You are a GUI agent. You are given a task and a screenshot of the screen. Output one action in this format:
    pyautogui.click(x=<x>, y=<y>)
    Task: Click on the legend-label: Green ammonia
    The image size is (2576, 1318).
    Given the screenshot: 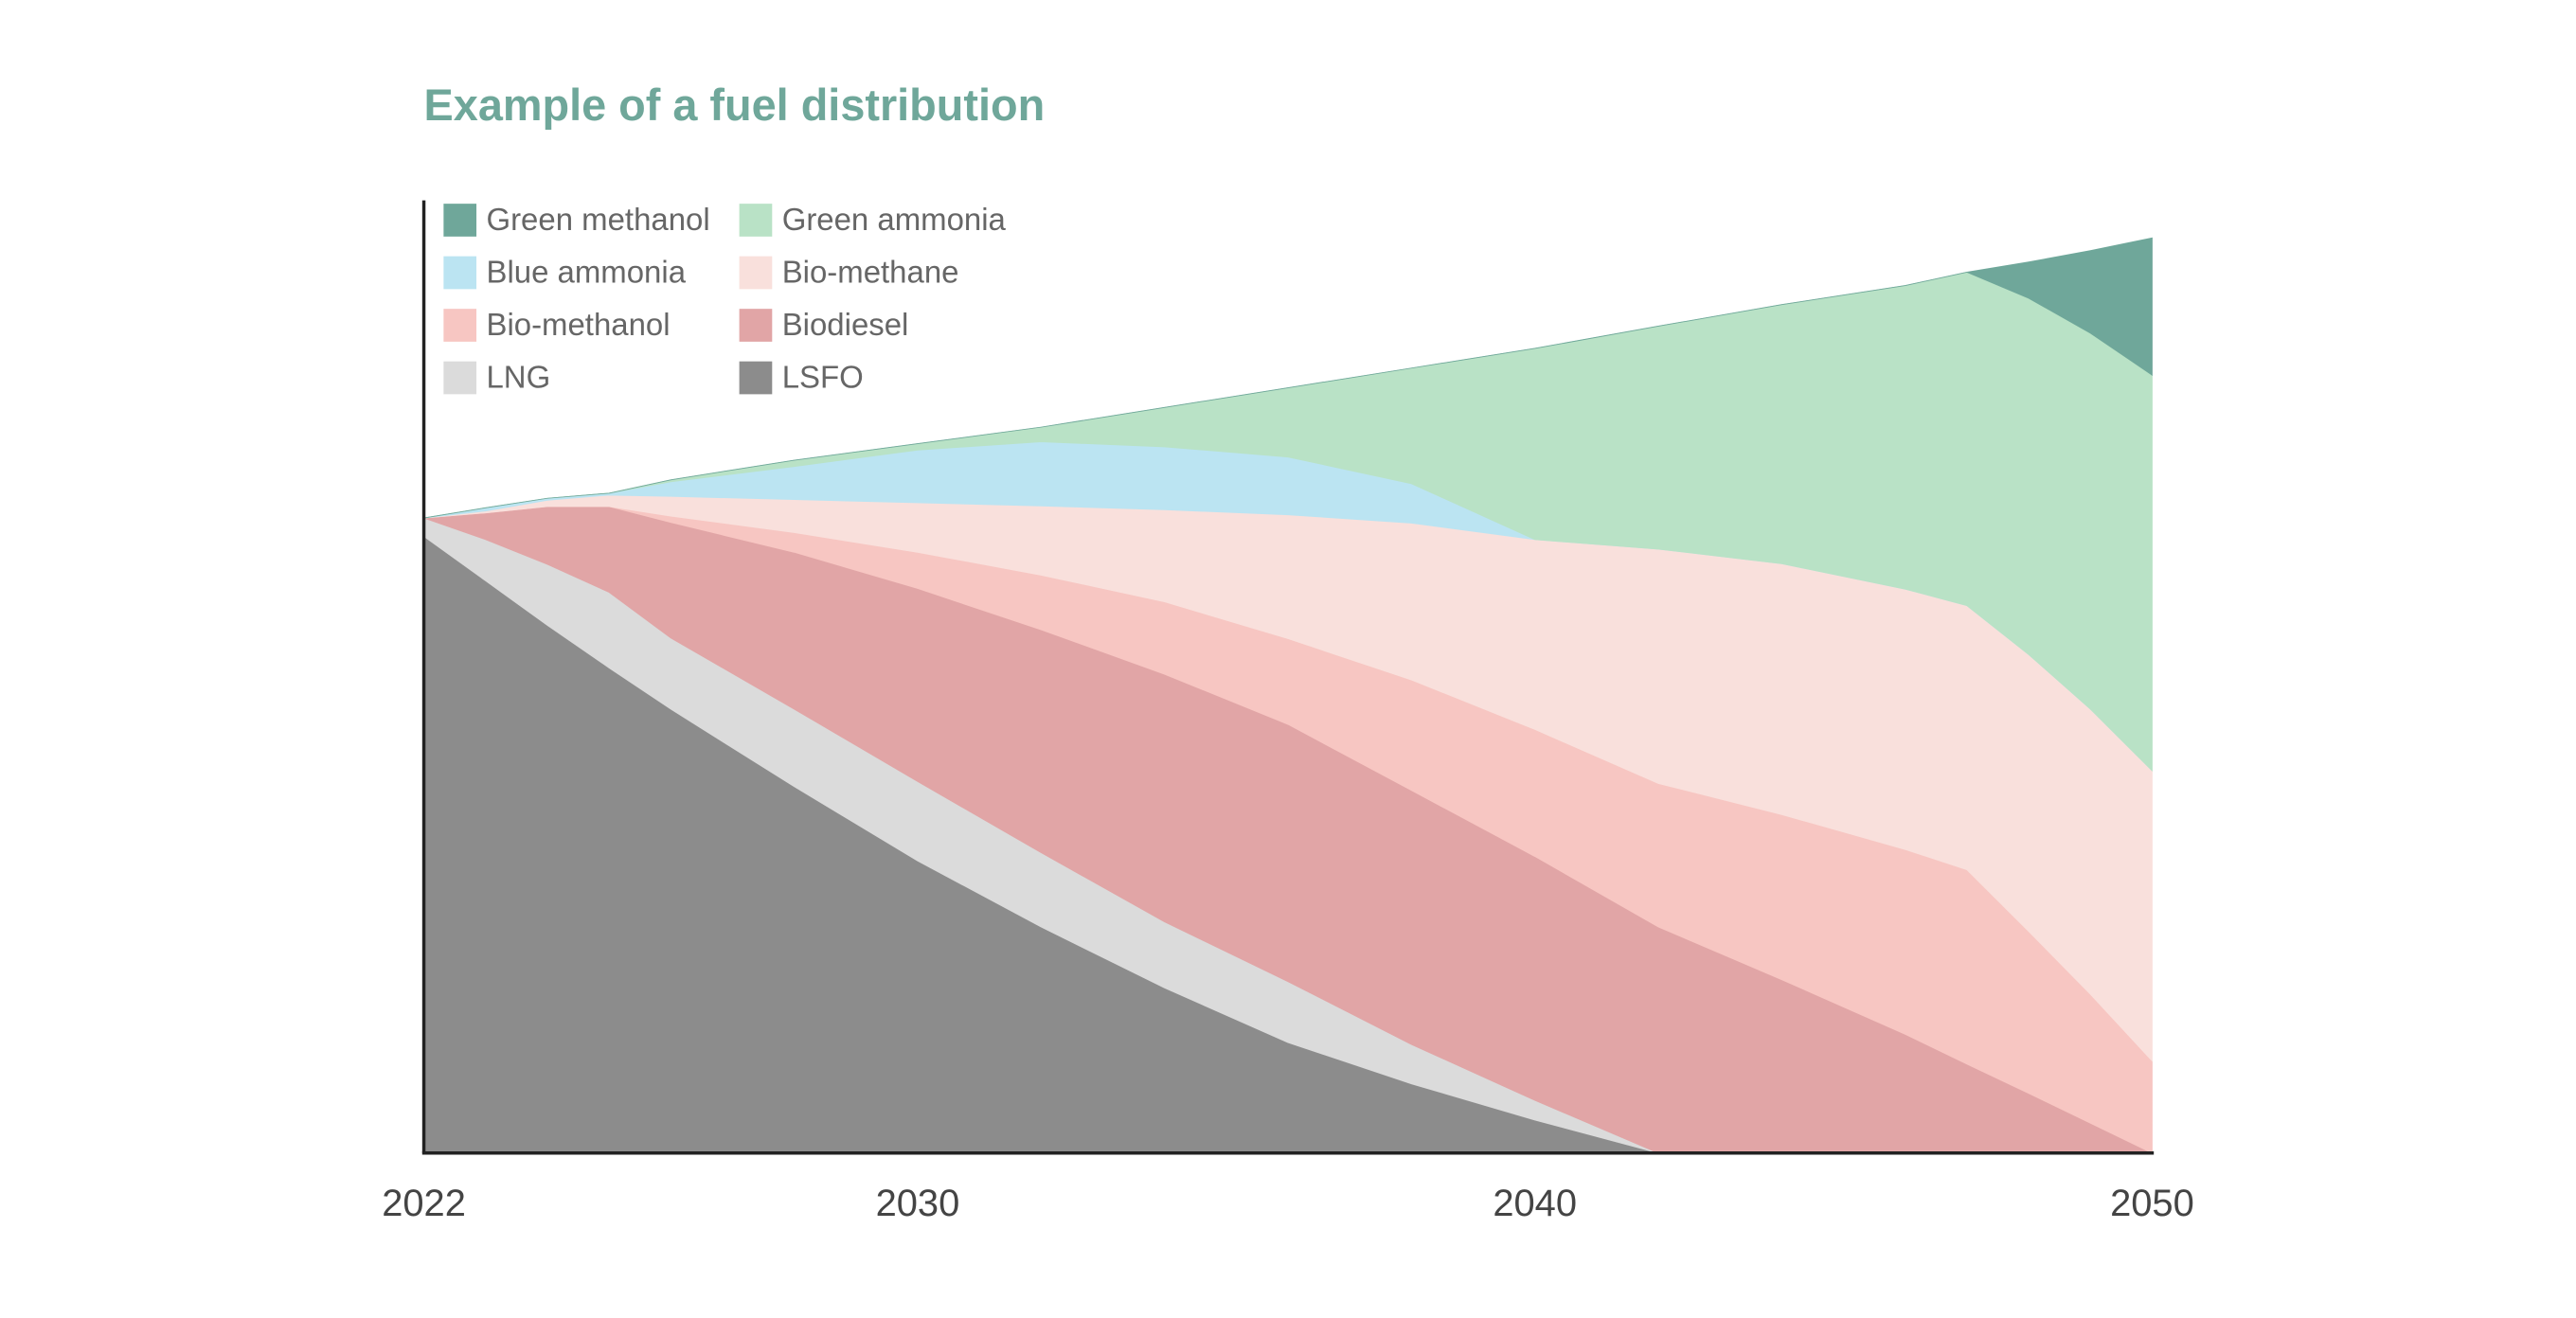 What is the action you would take?
    pyautogui.click(x=894, y=219)
    